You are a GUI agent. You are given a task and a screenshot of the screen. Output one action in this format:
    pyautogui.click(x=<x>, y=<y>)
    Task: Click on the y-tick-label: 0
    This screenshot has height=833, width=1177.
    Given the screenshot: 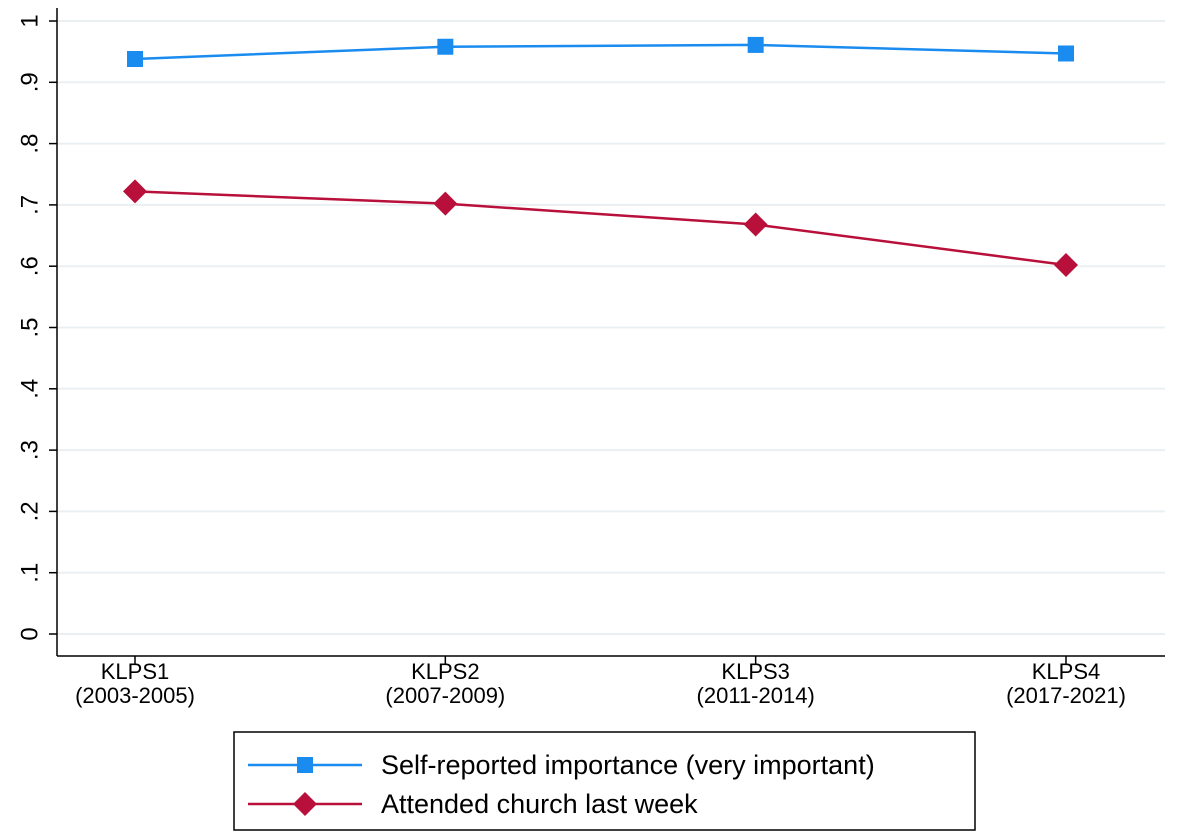 What is the action you would take?
    pyautogui.click(x=30, y=633)
    